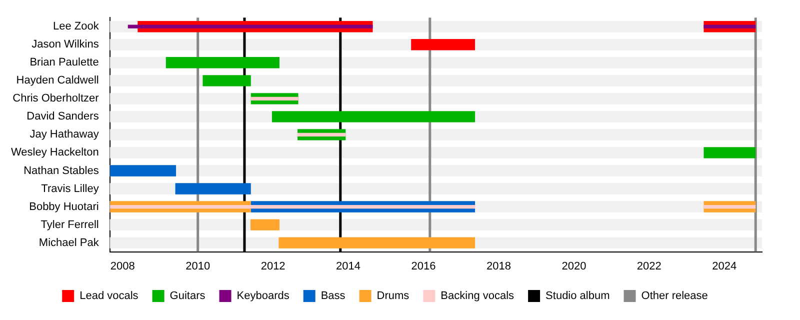 The height and width of the screenshot is (320, 800). What do you see at coordinates (498, 266) in the screenshot?
I see `x-tick-label: 2018` at bounding box center [498, 266].